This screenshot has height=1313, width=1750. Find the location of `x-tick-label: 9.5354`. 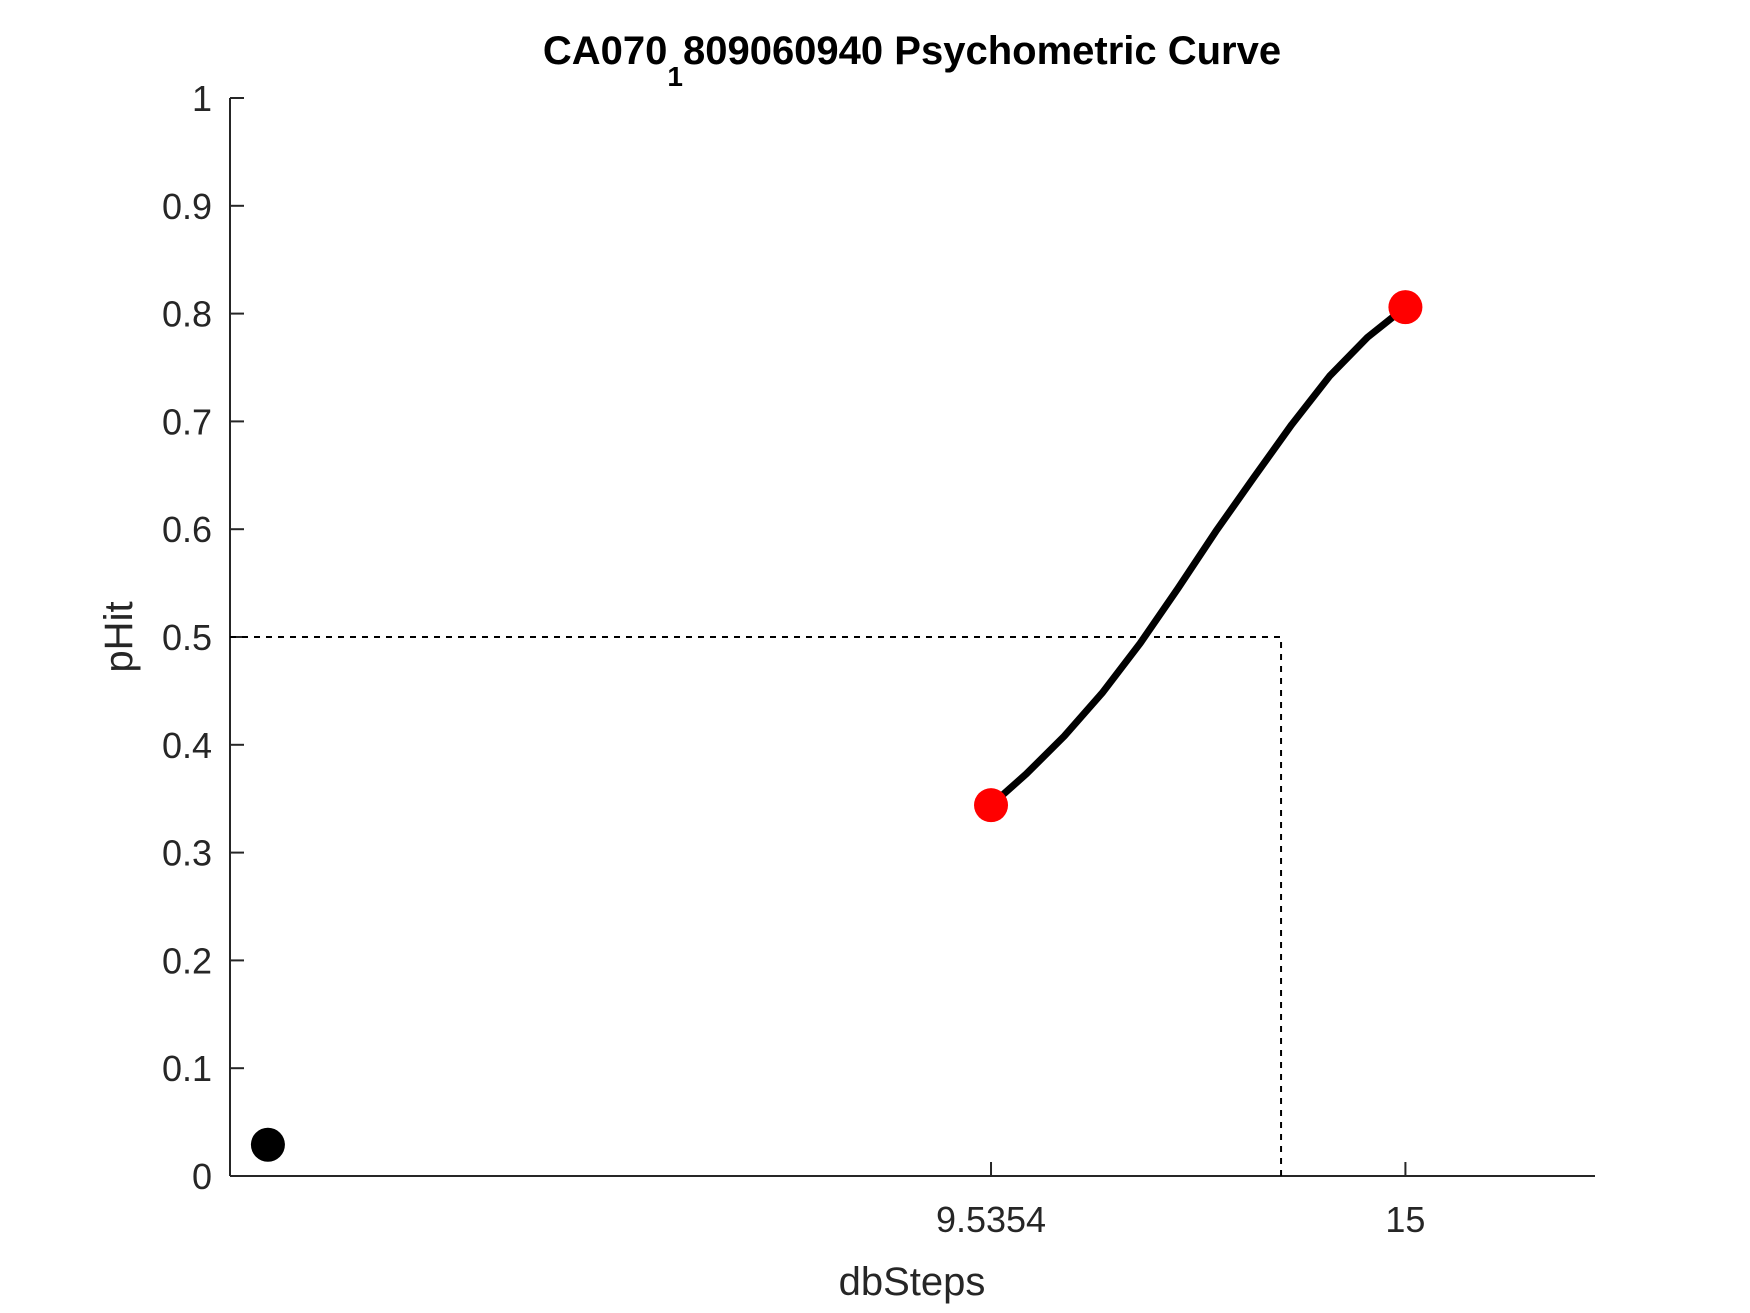

x-tick-label: 9.5354 is located at coordinates (991, 1219).